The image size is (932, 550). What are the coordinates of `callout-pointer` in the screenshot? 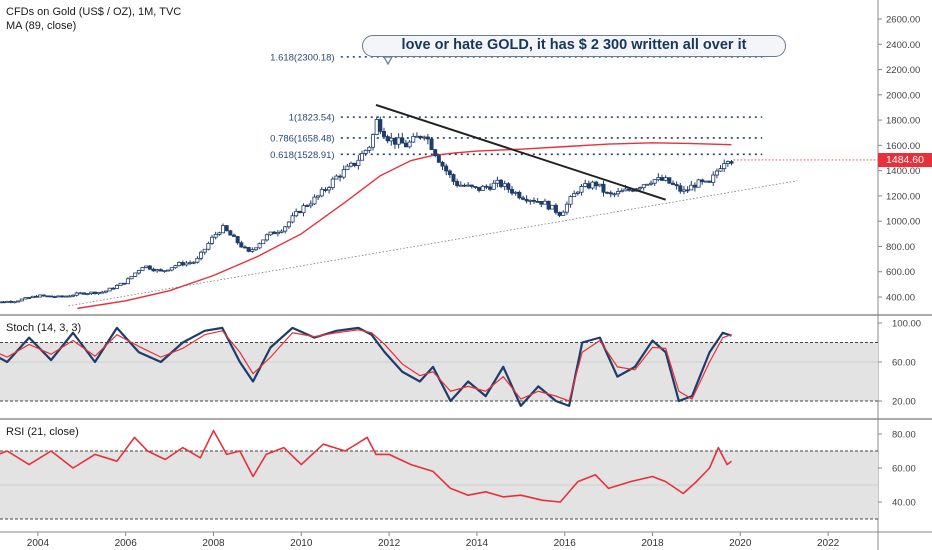 It's located at (388, 61).